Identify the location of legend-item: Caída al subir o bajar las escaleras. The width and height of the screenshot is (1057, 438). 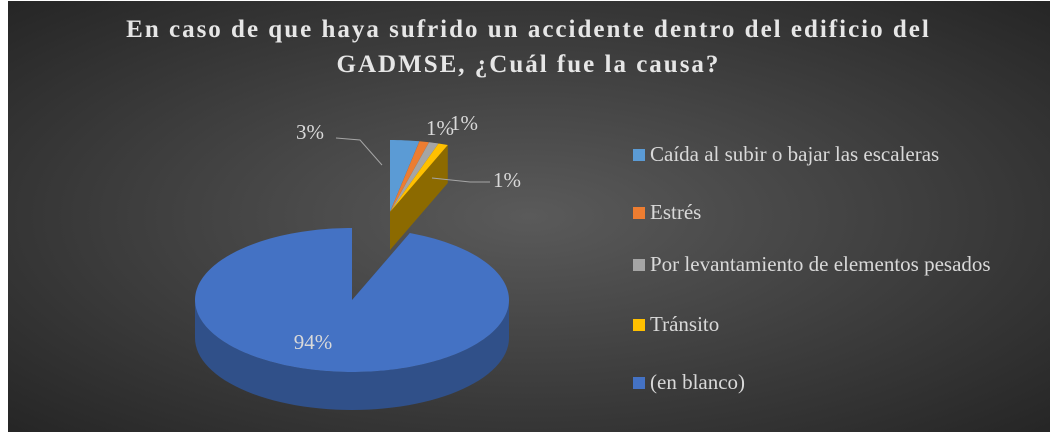
(833, 154).